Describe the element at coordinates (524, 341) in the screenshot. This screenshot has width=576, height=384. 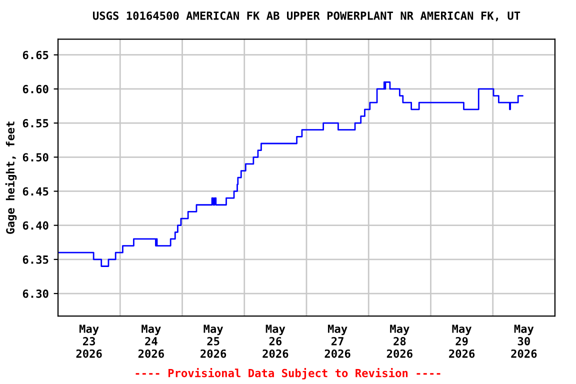
I see `x-tick-label: May 30 2026` at that location.